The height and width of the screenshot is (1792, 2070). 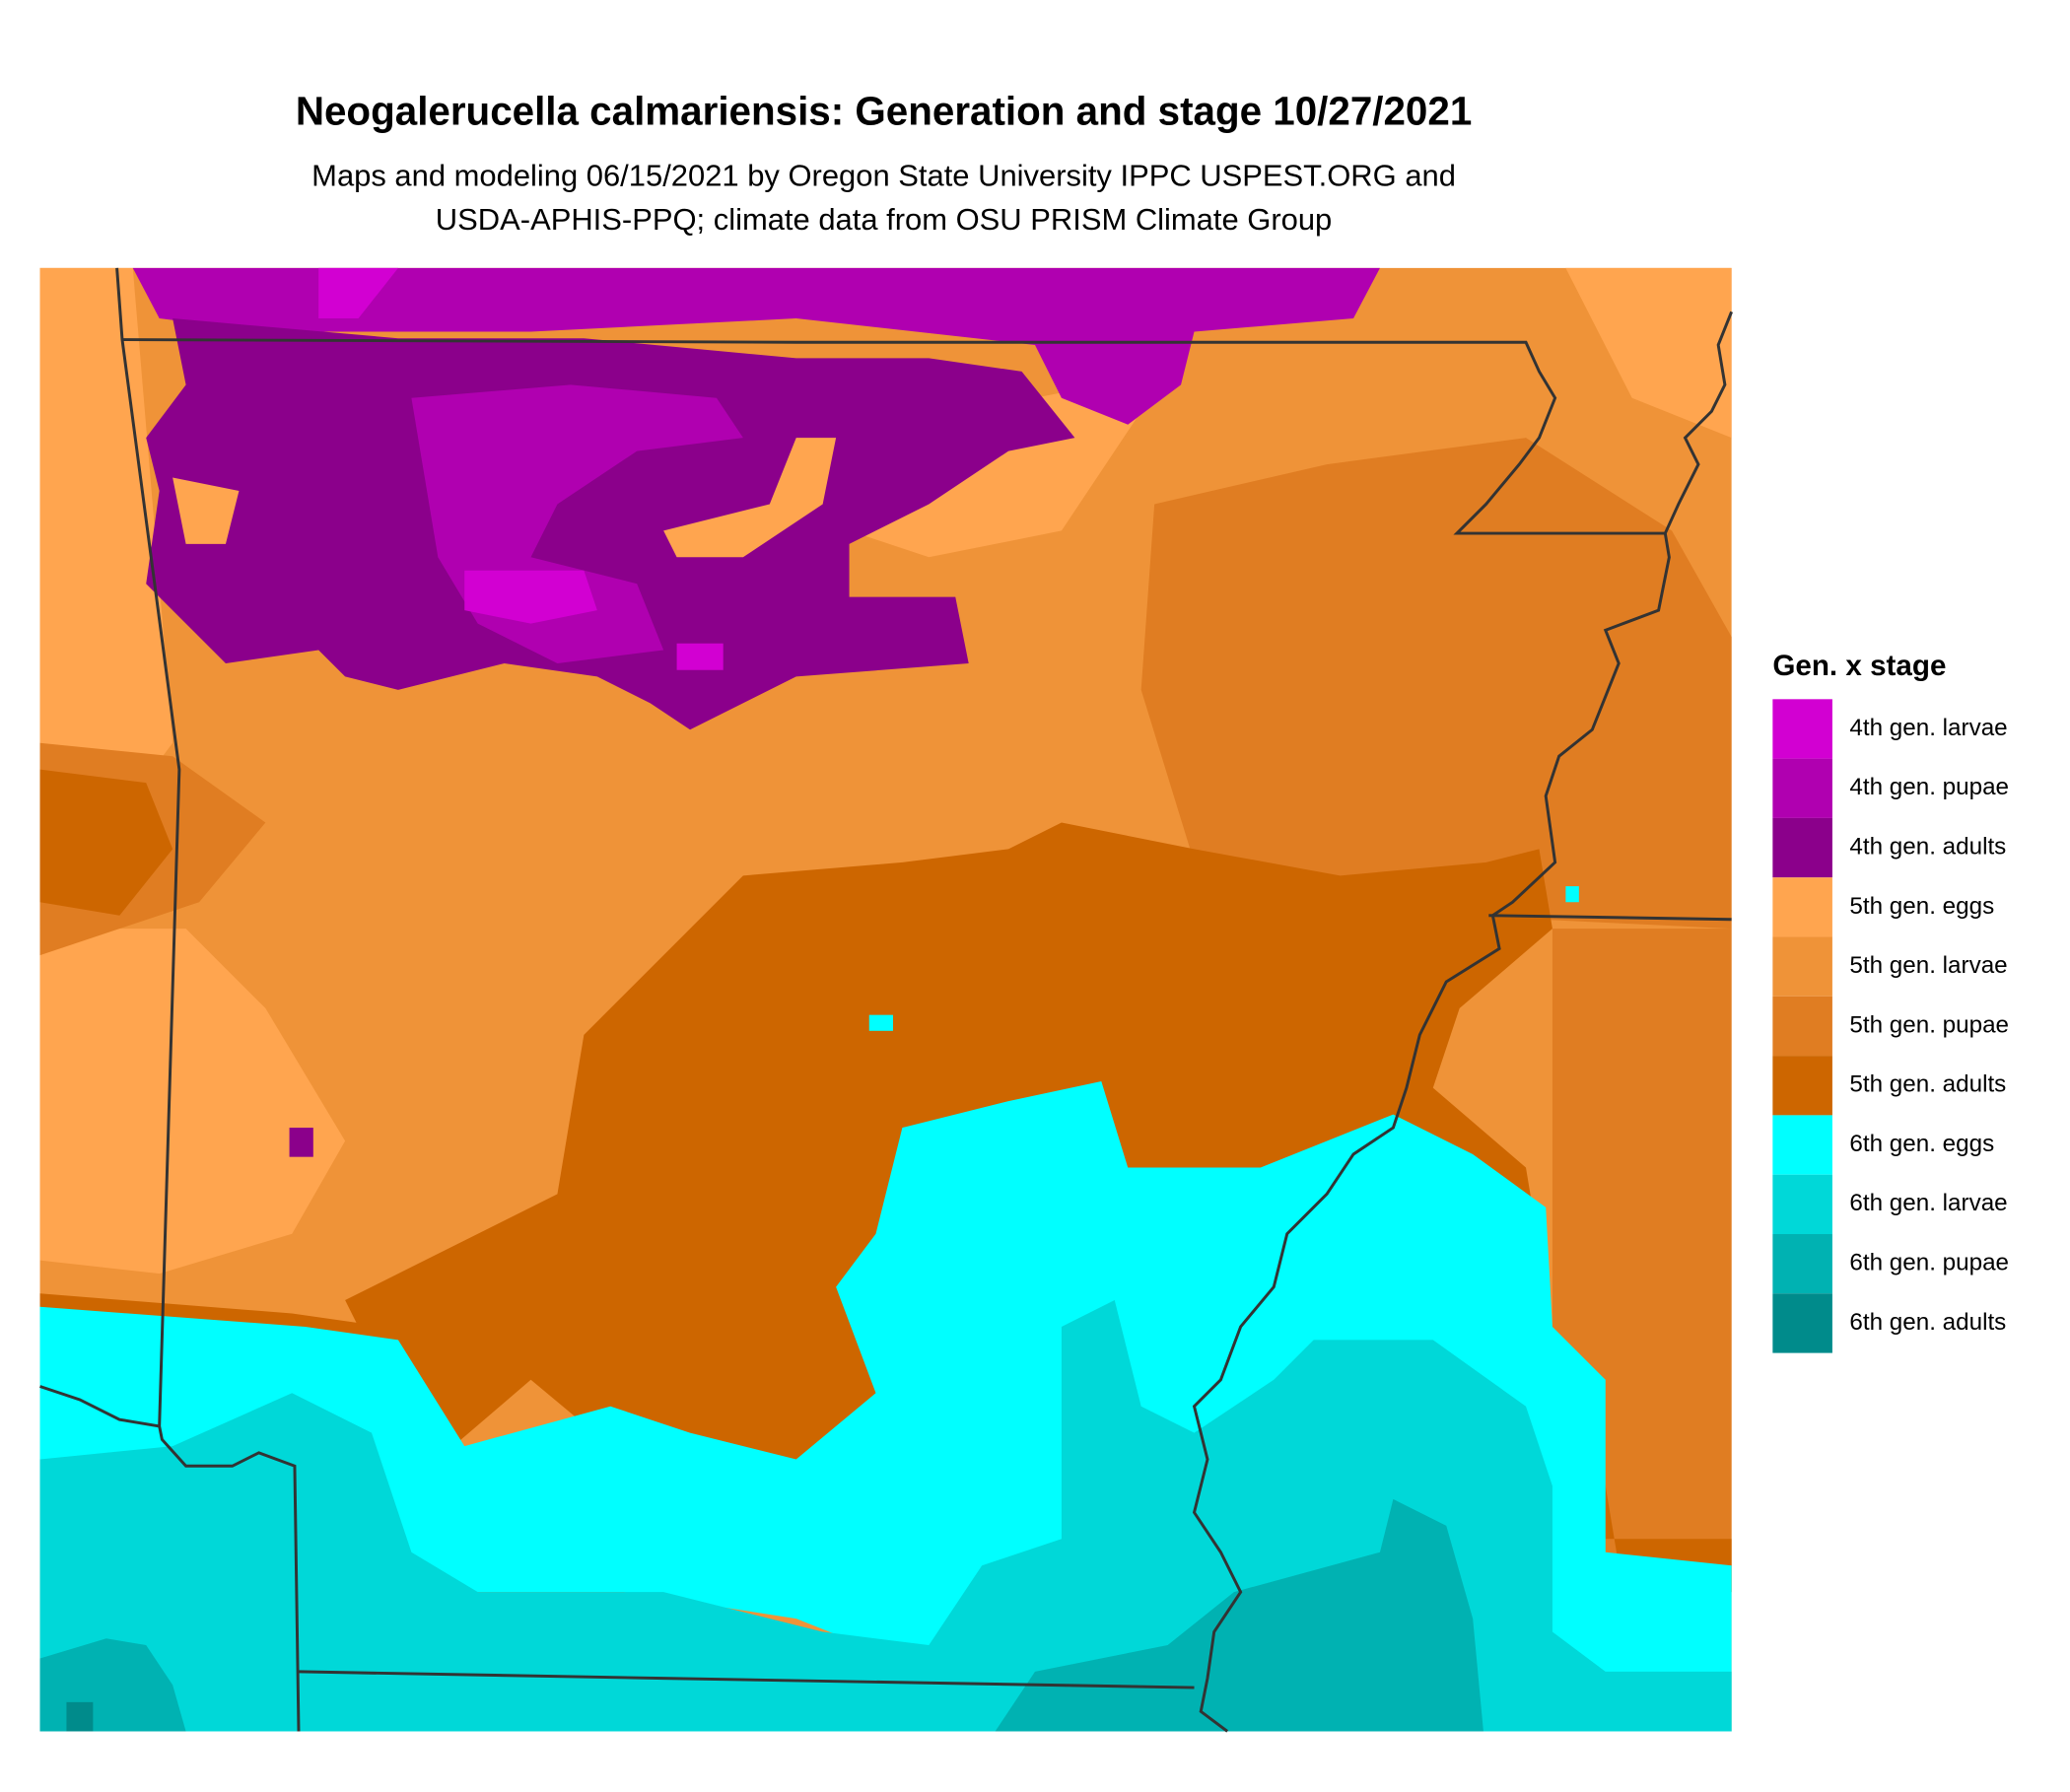 I want to click on legend-label: 6th gen. adults, so click(x=1928, y=1322).